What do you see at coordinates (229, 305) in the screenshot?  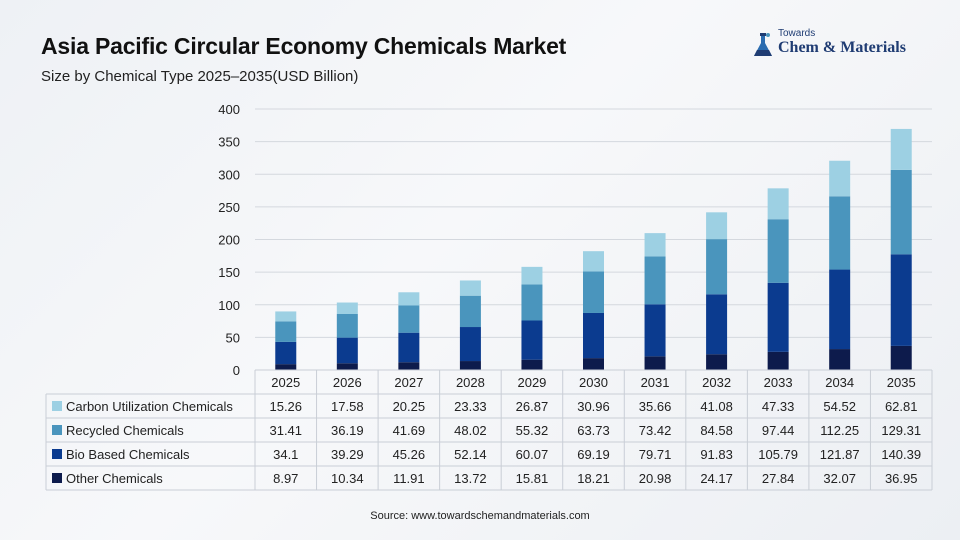 I see `y-tick-label: 100` at bounding box center [229, 305].